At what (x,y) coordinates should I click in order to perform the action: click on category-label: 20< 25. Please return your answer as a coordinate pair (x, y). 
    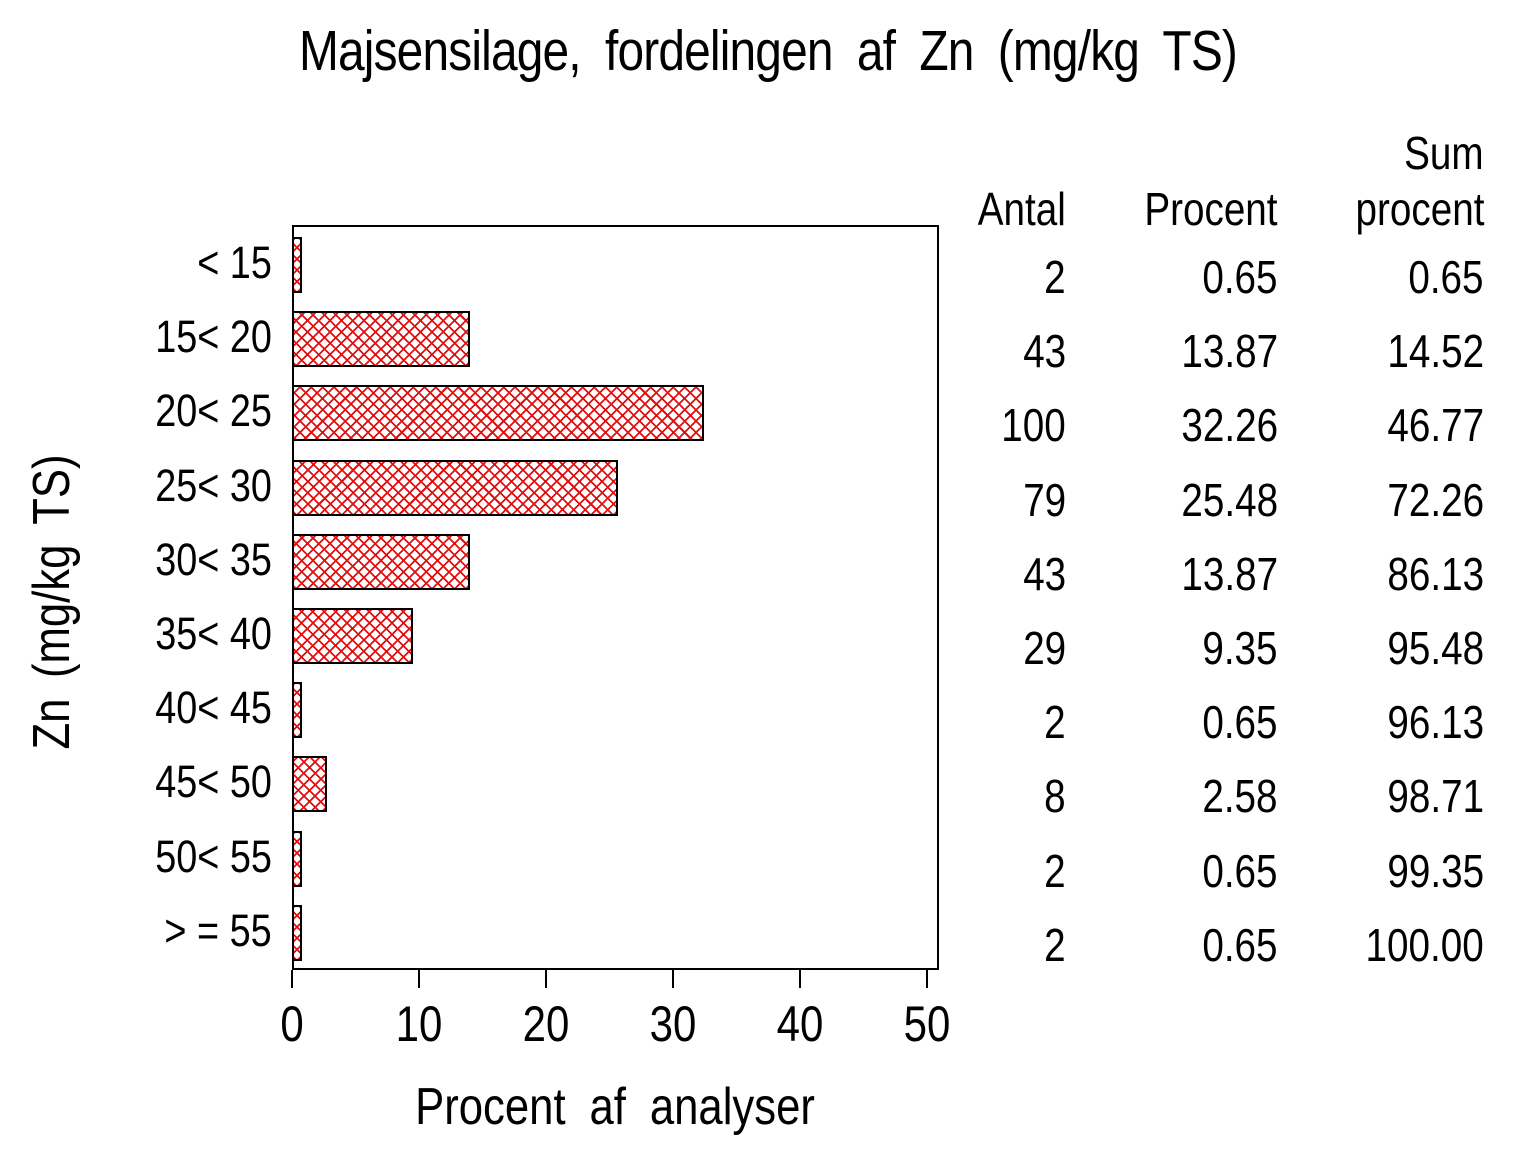
    Looking at the image, I should click on (213, 411).